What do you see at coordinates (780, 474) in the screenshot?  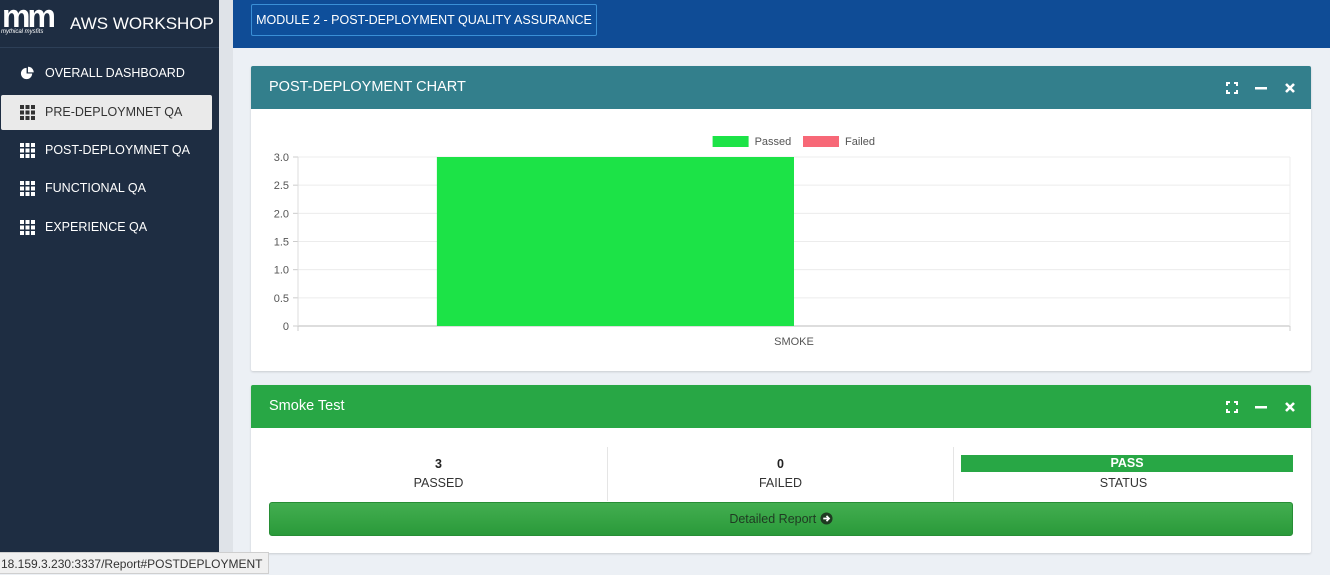 I see `failed-stat: 0 FAILED` at bounding box center [780, 474].